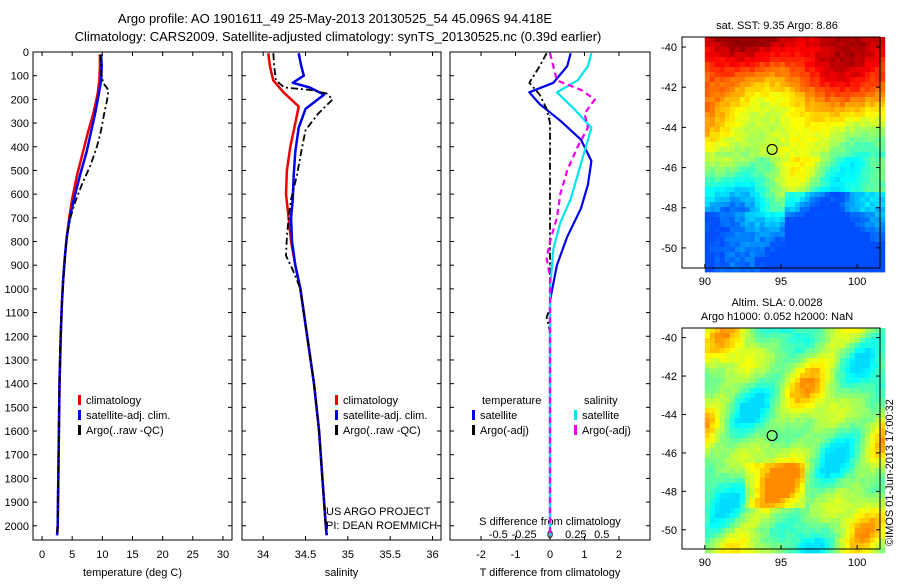  I want to click on y-tick-label: -40, so click(669, 48).